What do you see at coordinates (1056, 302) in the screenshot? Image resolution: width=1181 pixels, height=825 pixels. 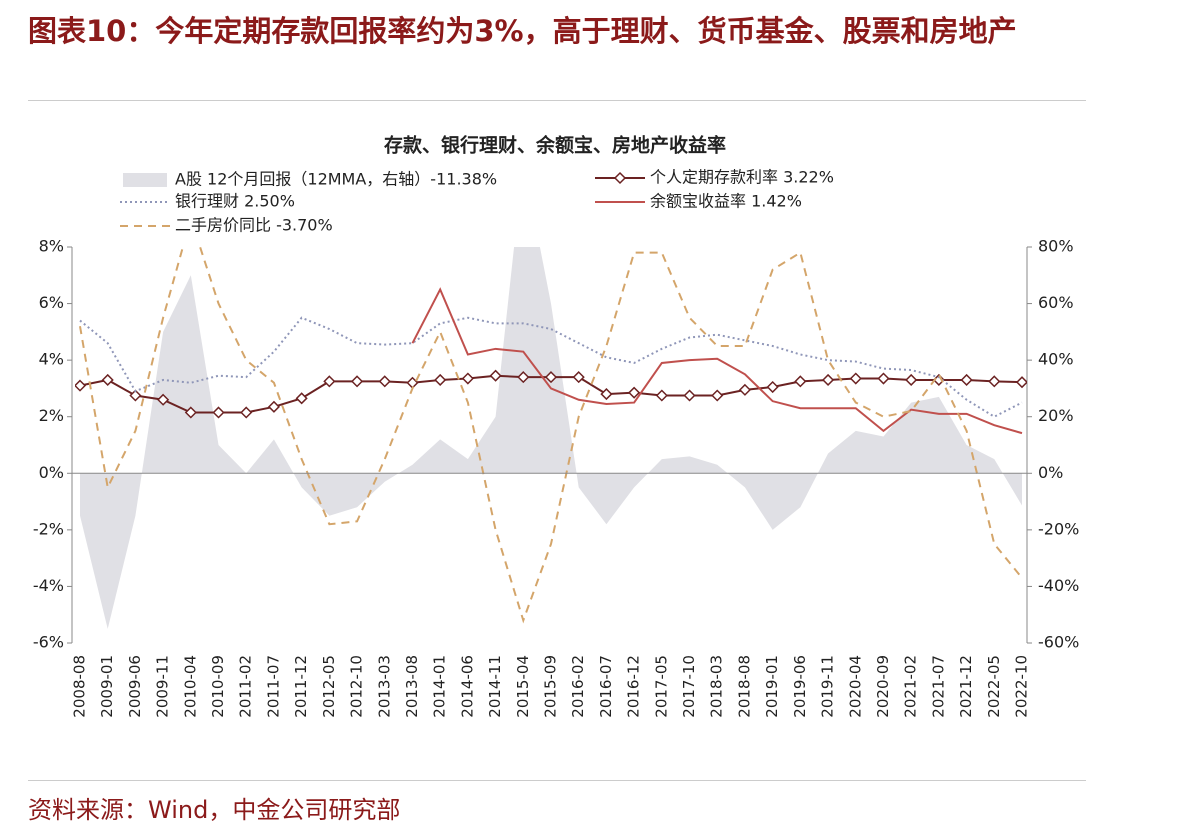 I see `y2-tick-label: 60%` at bounding box center [1056, 302].